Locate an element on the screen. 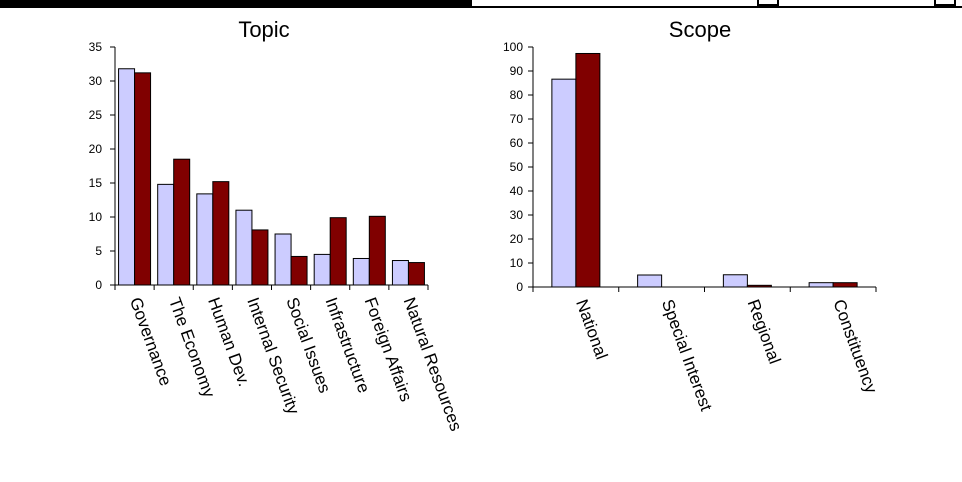 This screenshot has width=962, height=482. frame-notch-left is located at coordinates (768, 3).